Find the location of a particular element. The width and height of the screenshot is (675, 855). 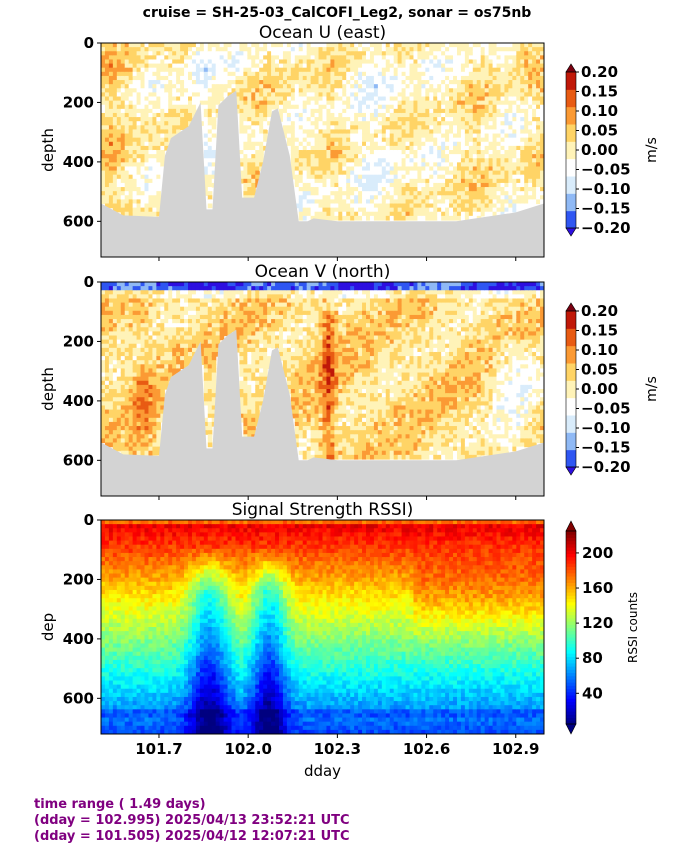

colorbar-tick-label: 120 is located at coordinates (597, 623).